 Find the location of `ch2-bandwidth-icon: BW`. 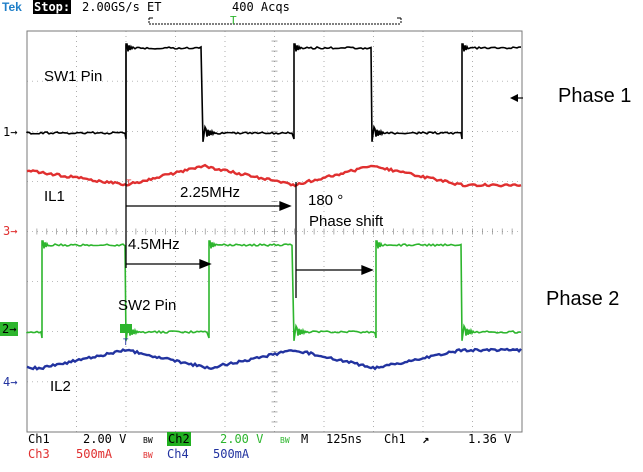

ch2-bandwidth-icon: BW is located at coordinates (285, 441).